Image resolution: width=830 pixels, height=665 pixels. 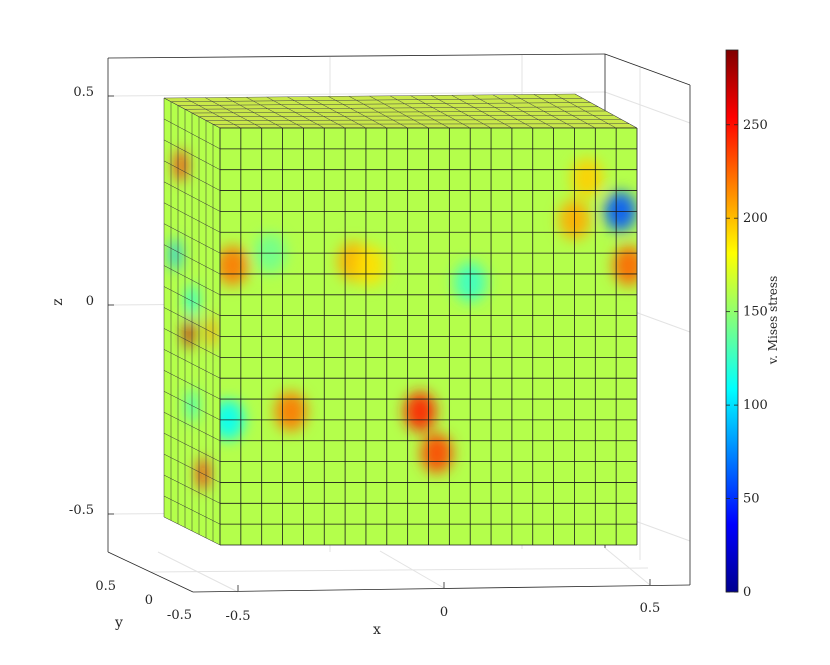 What do you see at coordinates (732, 321) in the screenshot?
I see `colorbar-gradient` at bounding box center [732, 321].